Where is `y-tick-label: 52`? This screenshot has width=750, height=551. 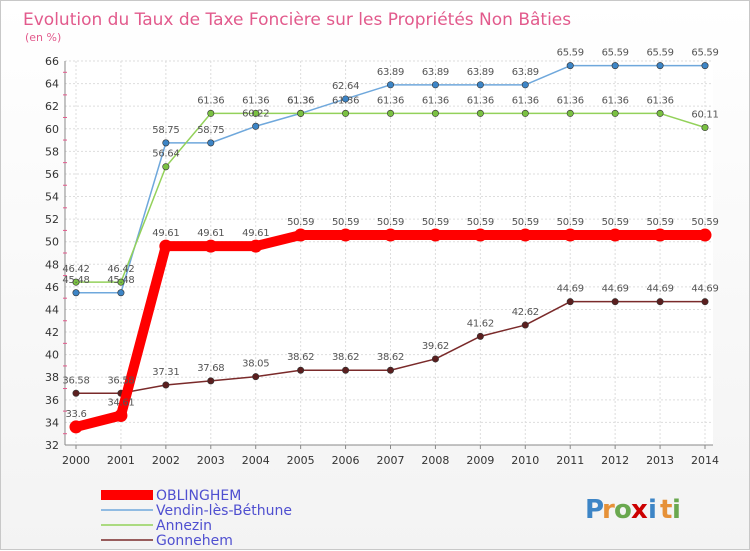 y-tick-label: 52 is located at coordinates (52, 219).